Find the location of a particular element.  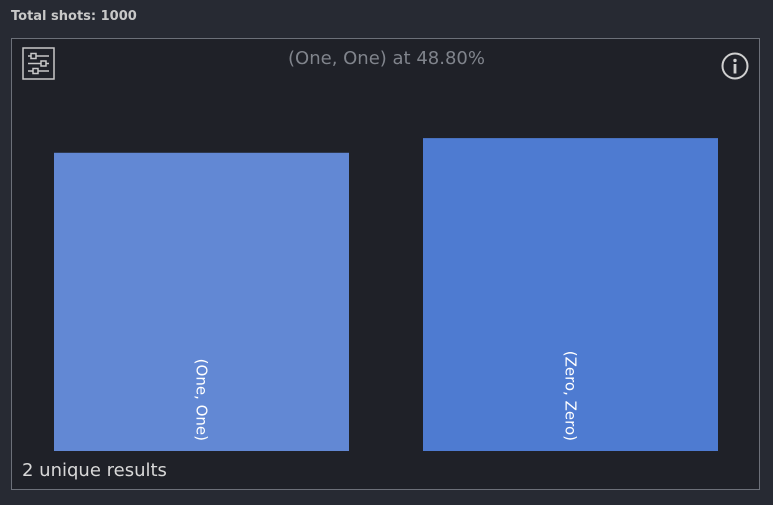

unique-results-count: 2 unique results is located at coordinates (94, 470).